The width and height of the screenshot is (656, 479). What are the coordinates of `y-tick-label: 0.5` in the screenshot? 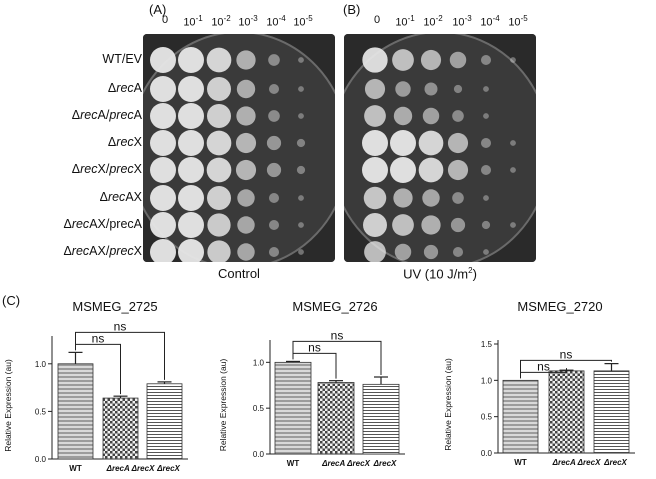 It's located at (259, 408).